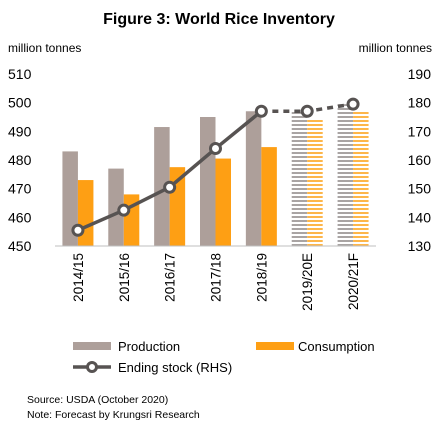 The image size is (439, 430). Describe the element at coordinates (70, 198) in the screenshot. I see `bar-production-2014/15` at that location.